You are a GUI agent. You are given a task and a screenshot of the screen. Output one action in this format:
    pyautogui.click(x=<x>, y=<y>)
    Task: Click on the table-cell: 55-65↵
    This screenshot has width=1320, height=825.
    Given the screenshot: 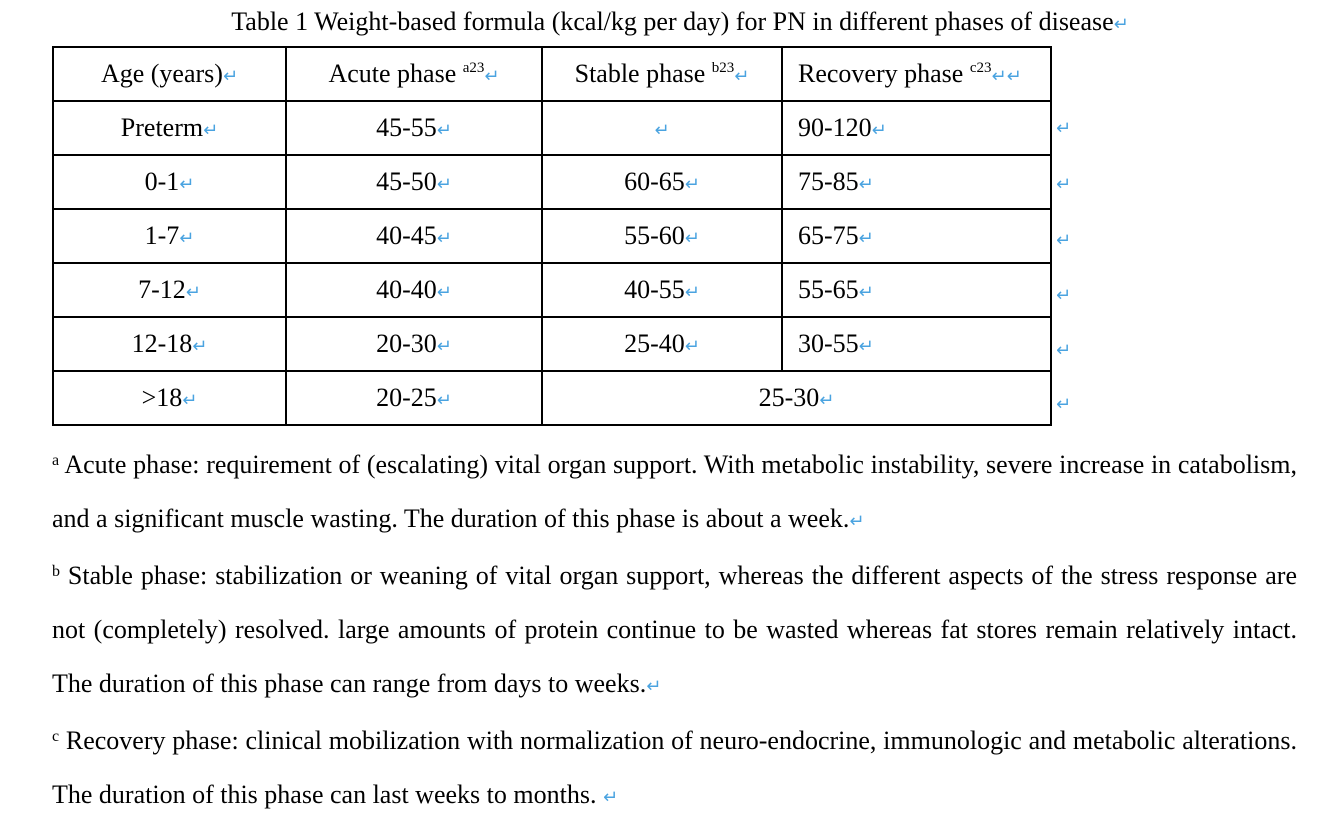 What is the action you would take?
    pyautogui.click(x=916, y=290)
    